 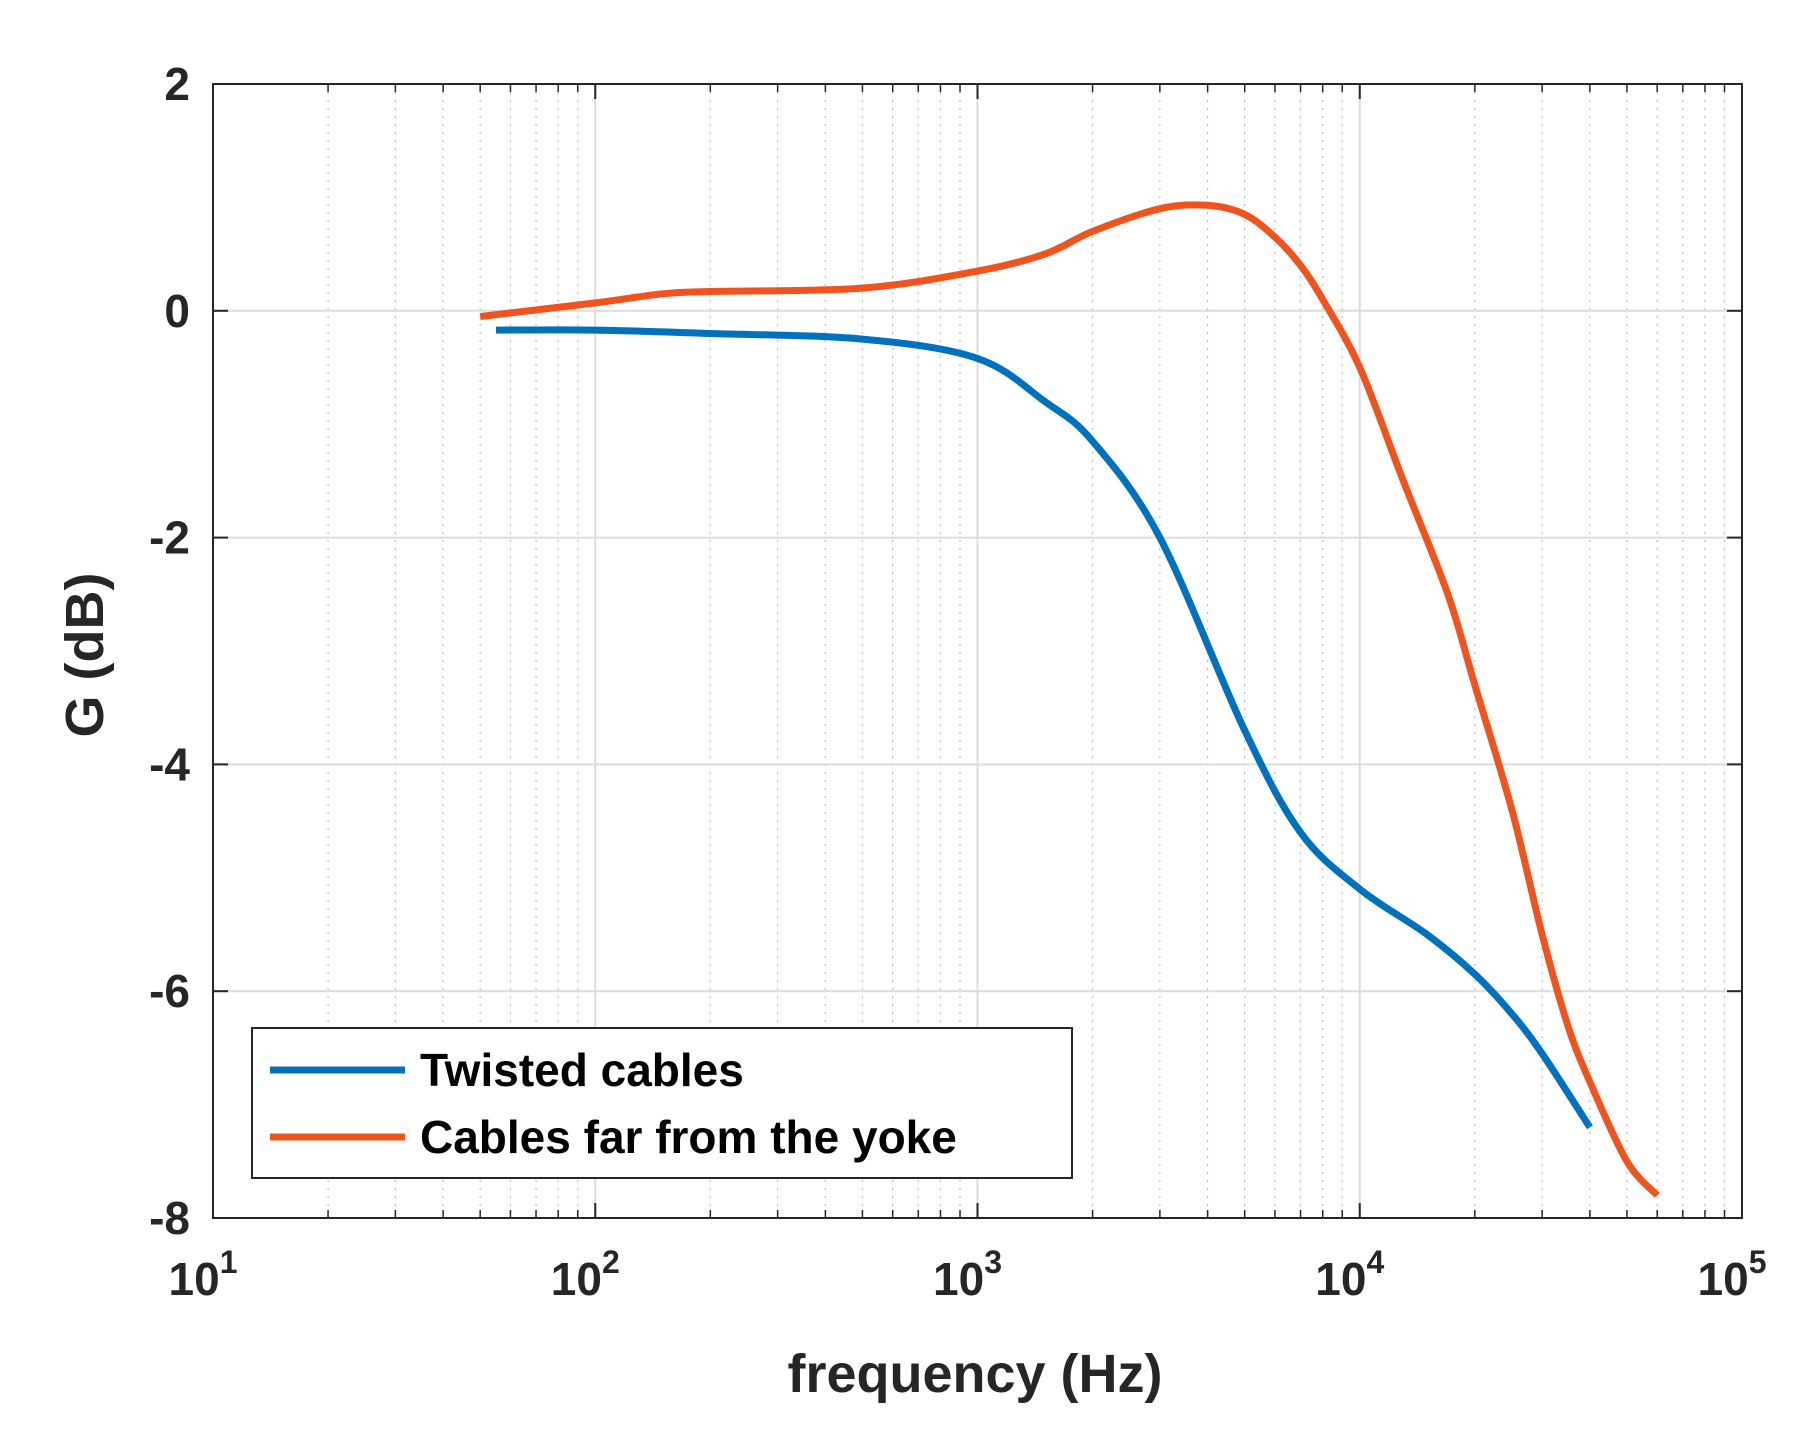 I want to click on x-tick-exponent: 2, so click(x=611, y=1262).